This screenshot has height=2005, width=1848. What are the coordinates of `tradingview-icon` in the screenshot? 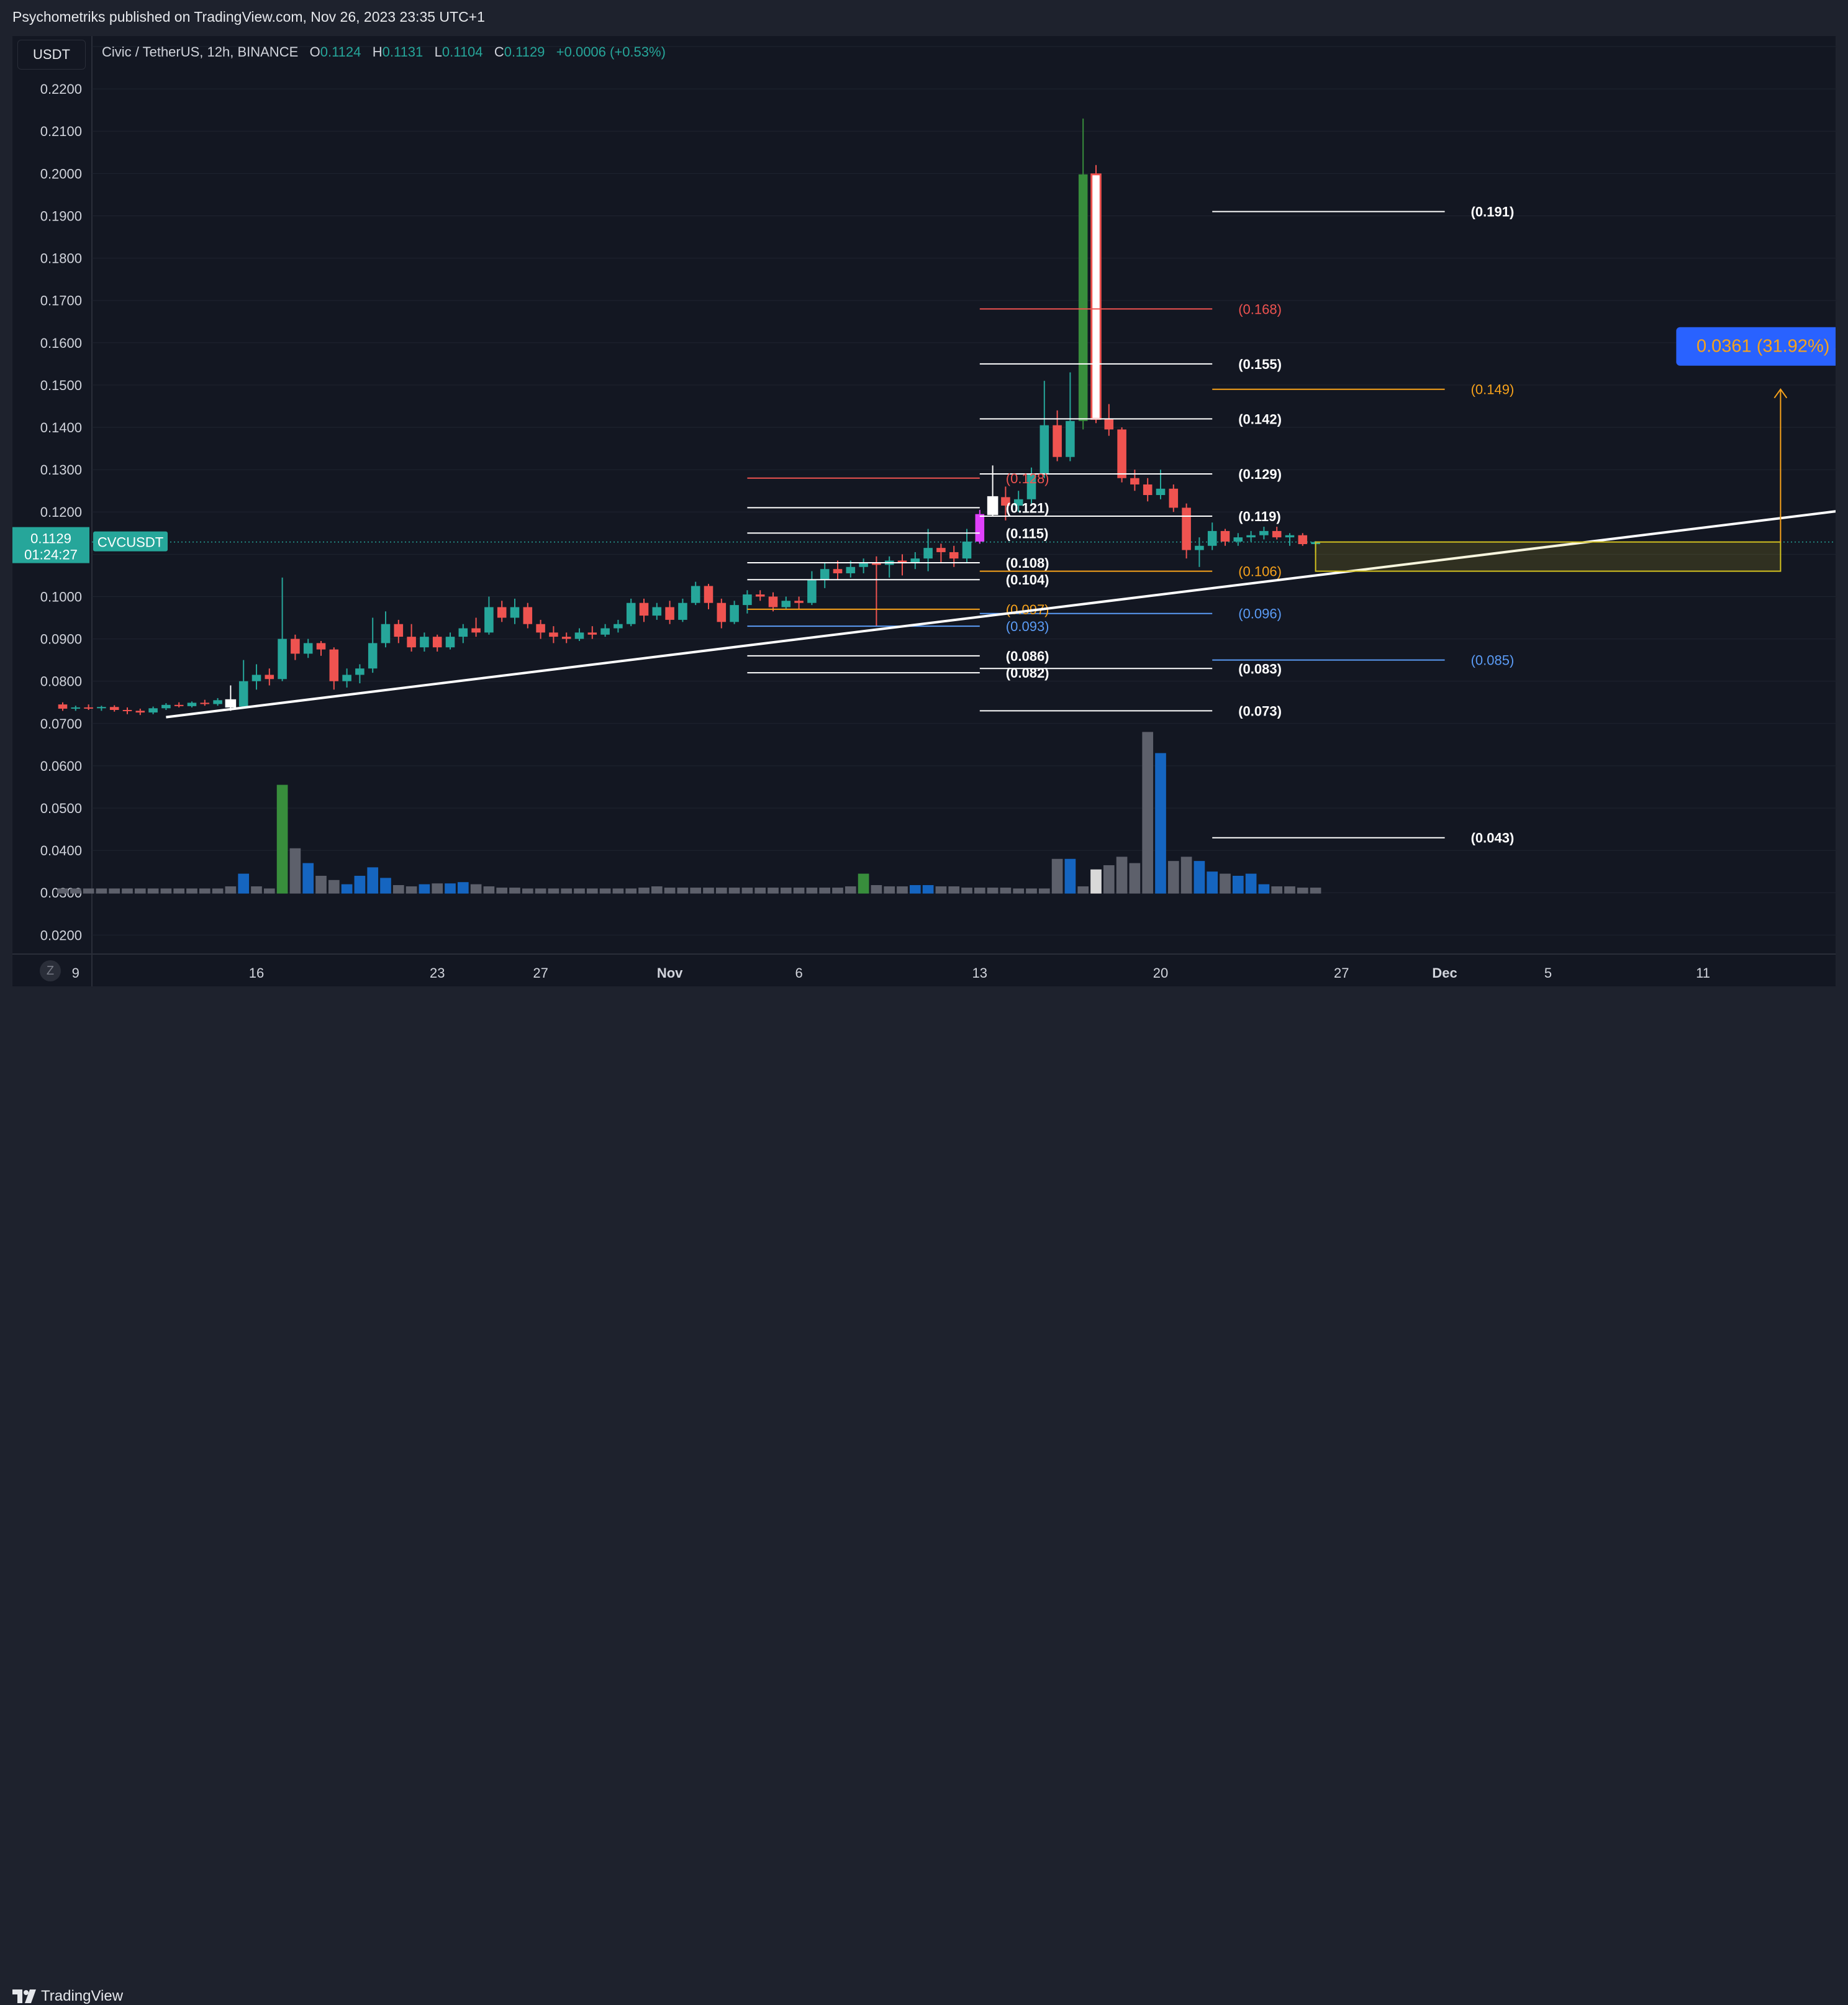 It's located at (24, 1996).